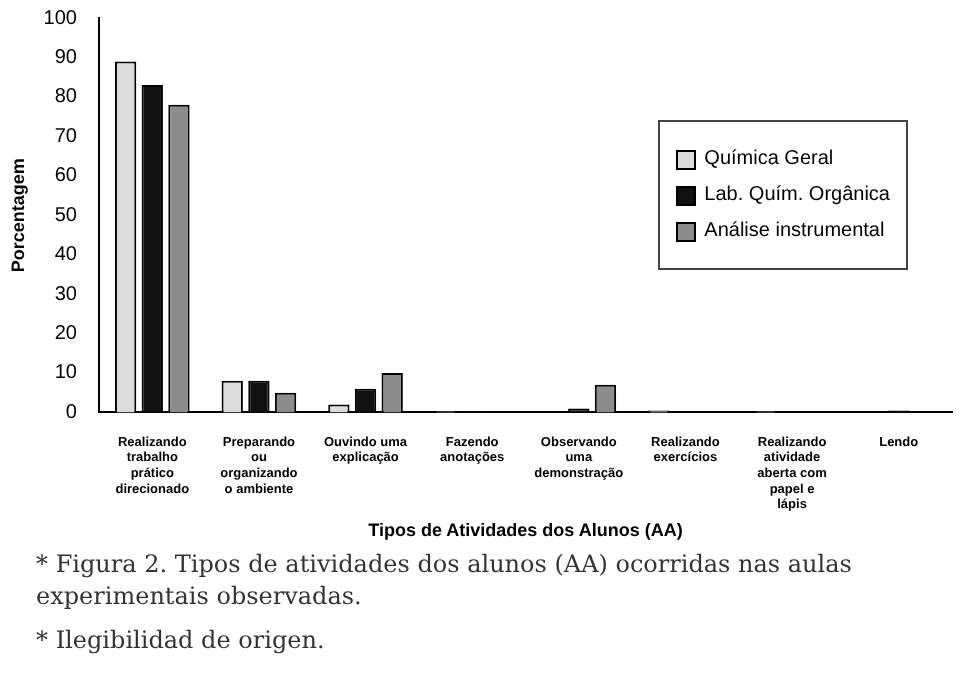 The width and height of the screenshot is (968, 690). Describe the element at coordinates (66, 176) in the screenshot. I see `y-tick-label: 60` at that location.